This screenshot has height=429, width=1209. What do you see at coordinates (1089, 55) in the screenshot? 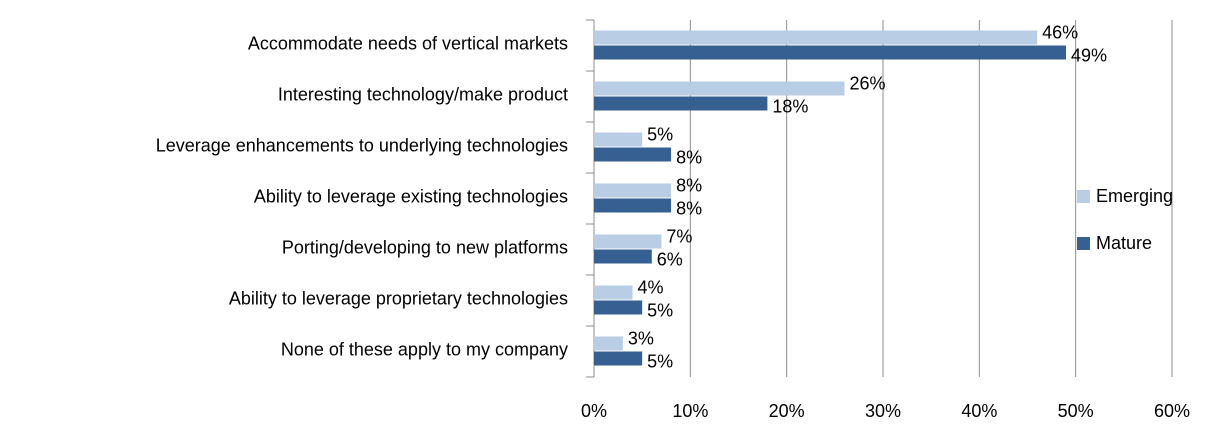
I see `value-label: 49%` at bounding box center [1089, 55].